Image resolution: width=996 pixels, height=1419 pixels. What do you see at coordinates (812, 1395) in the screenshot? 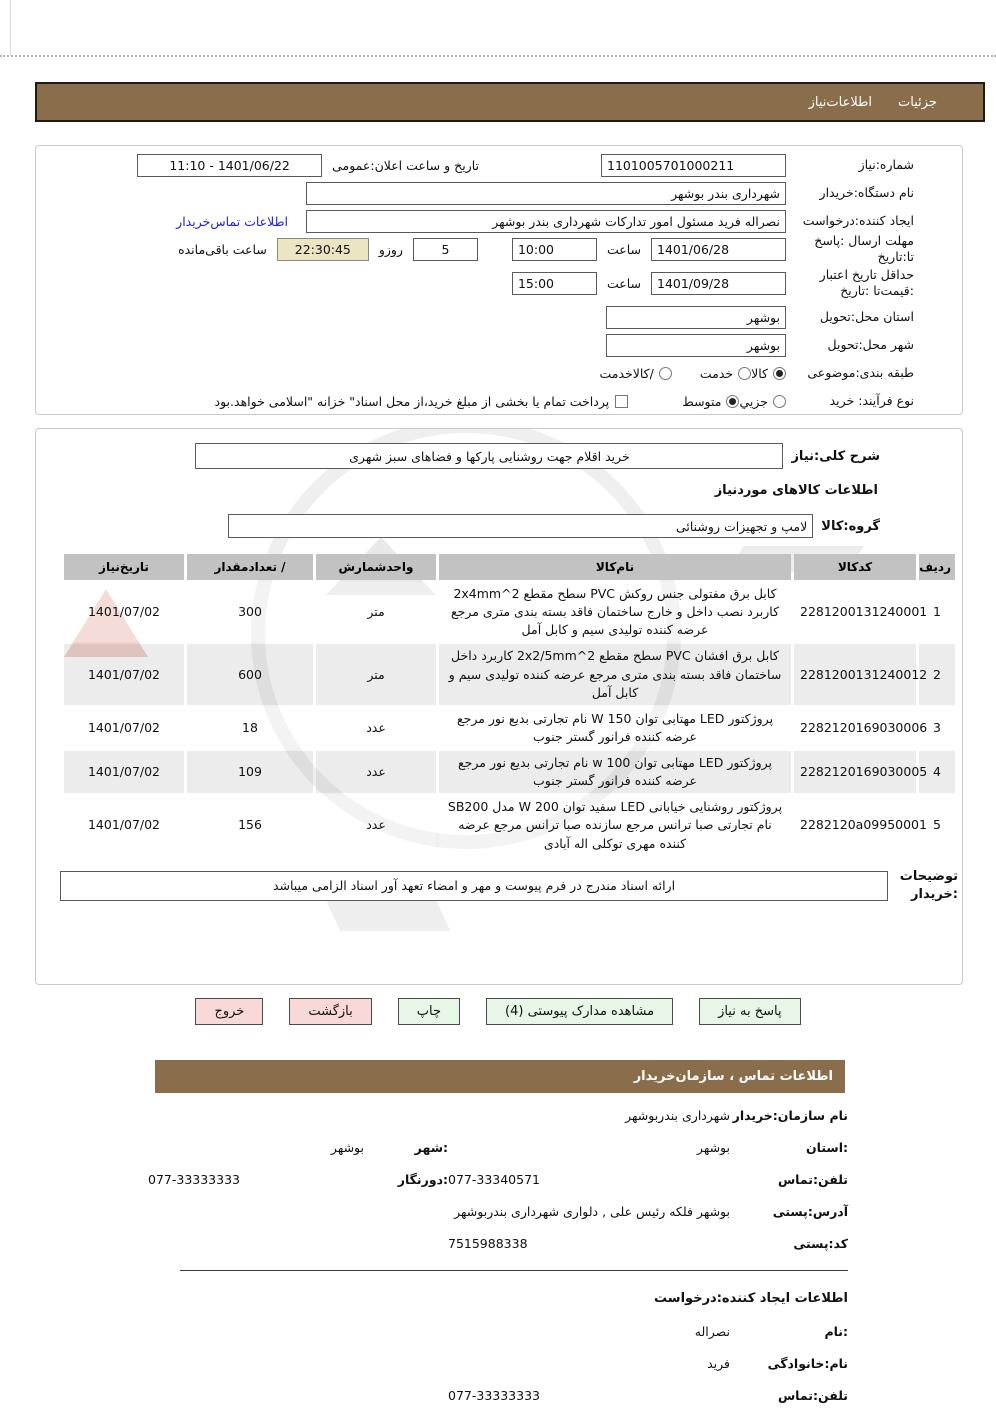
I see `creator-phone-label: تلفن:تماس` at bounding box center [812, 1395].